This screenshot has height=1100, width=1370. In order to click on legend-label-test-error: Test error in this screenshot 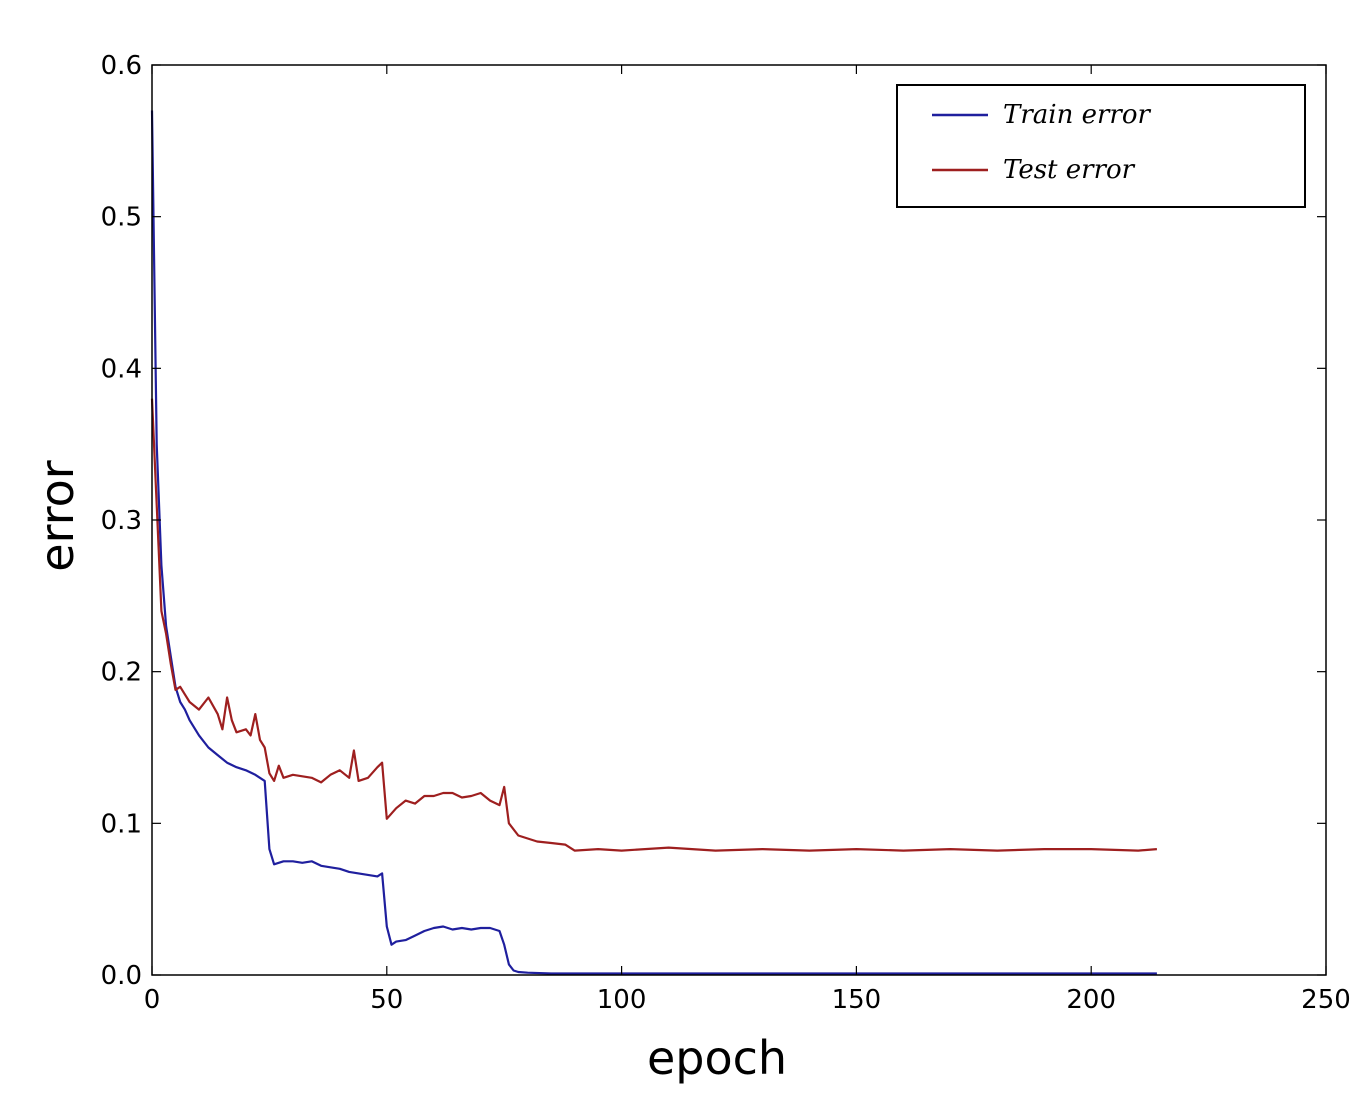, I will do `click(1069, 170)`.